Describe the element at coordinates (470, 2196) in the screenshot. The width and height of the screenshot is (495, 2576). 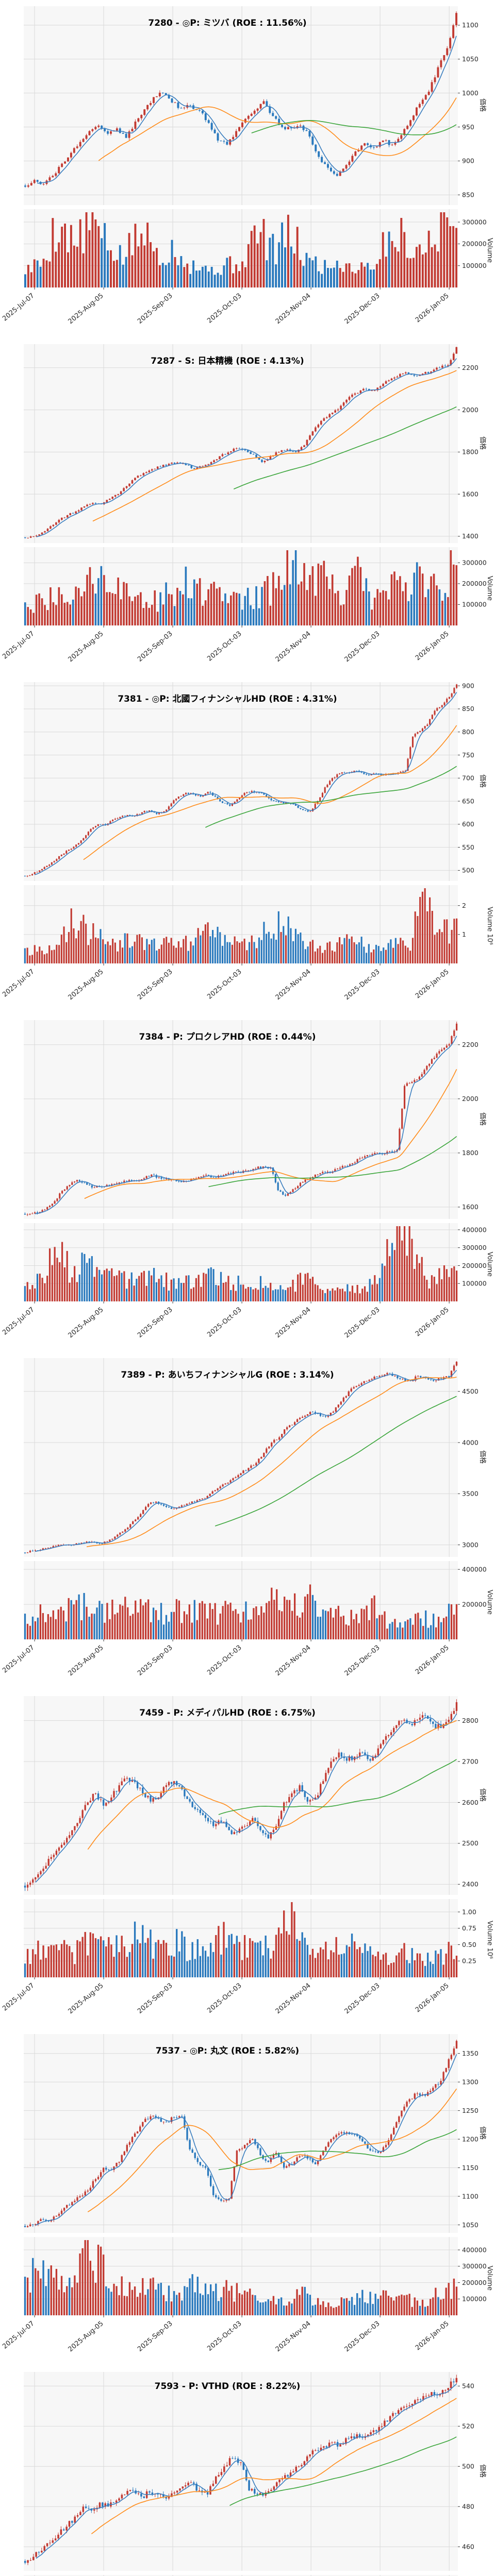
I see `svg-text: 1100` at that location.